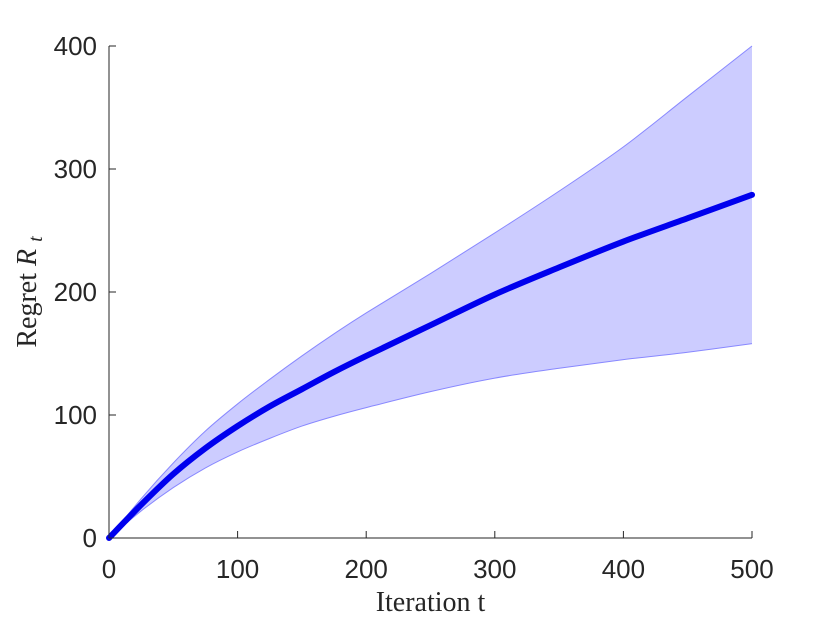 The width and height of the screenshot is (830, 628). What do you see at coordinates (109, 569) in the screenshot?
I see `x-tick-label: 0` at bounding box center [109, 569].